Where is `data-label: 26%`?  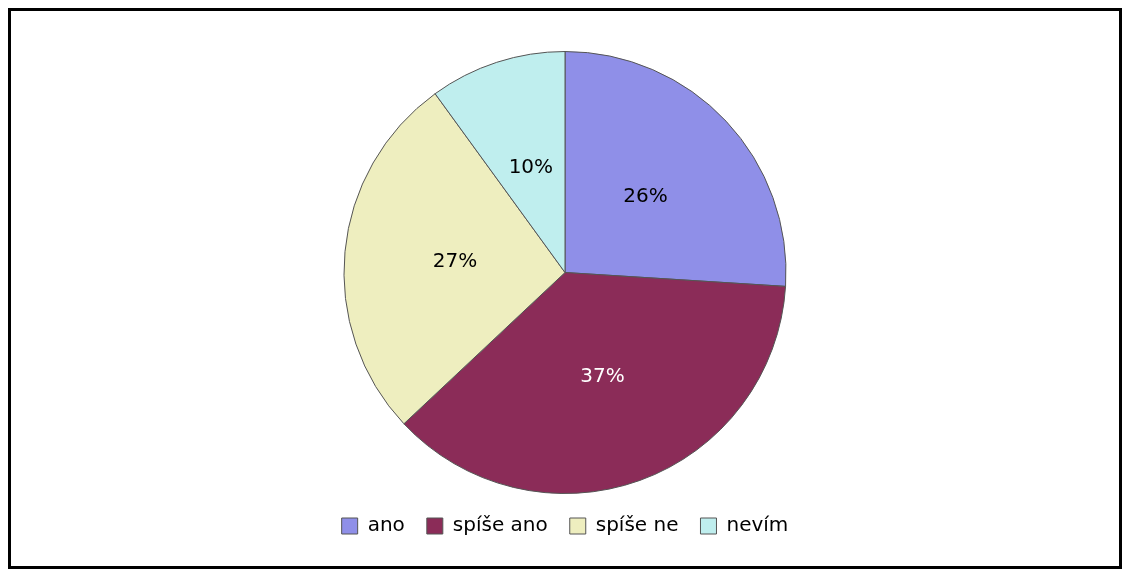 data-label: 26% is located at coordinates (645, 195).